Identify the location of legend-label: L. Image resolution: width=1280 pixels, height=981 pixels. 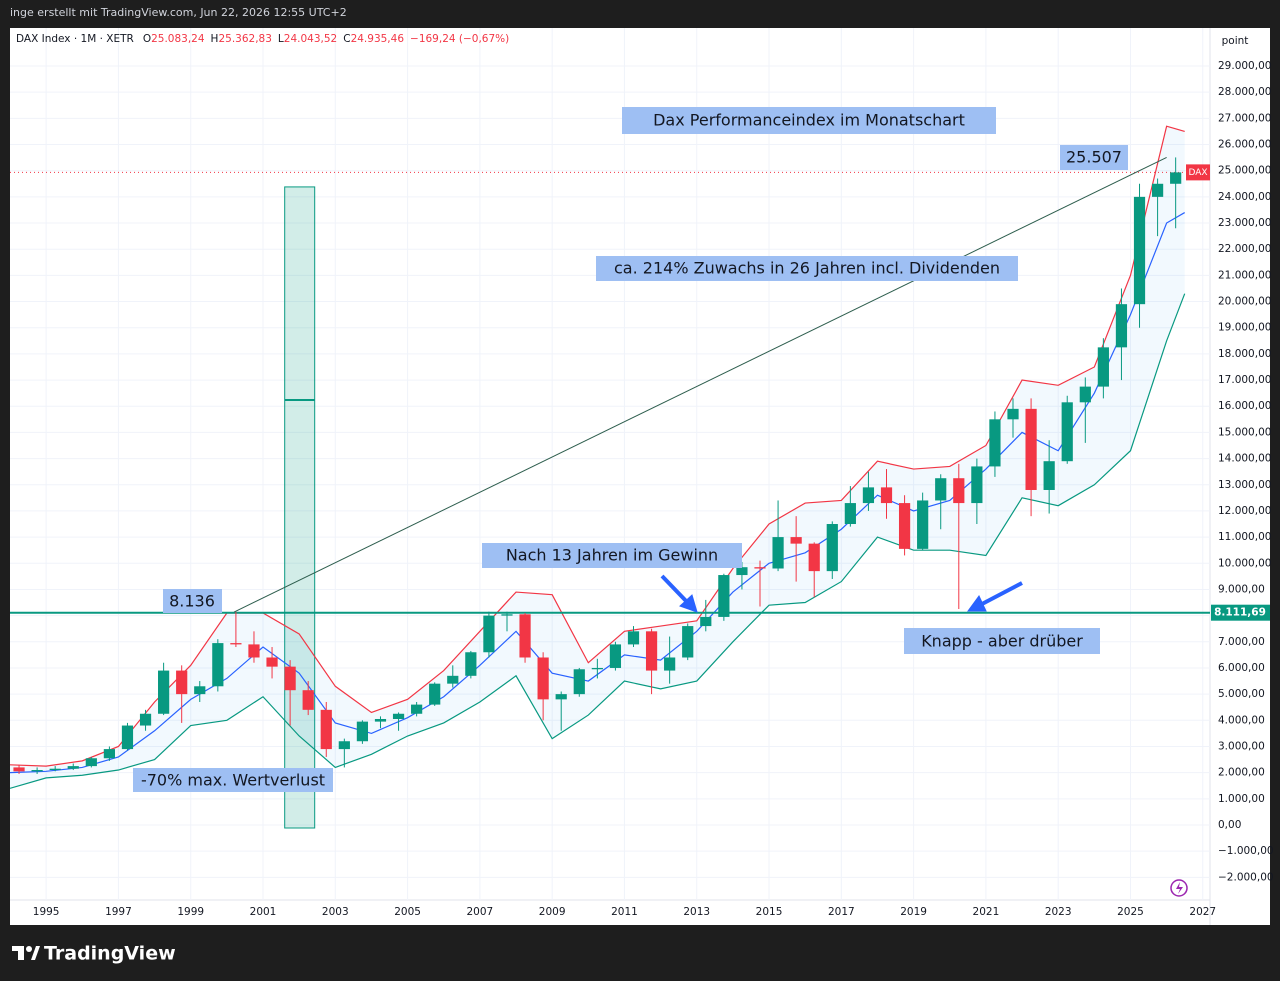
(281, 39).